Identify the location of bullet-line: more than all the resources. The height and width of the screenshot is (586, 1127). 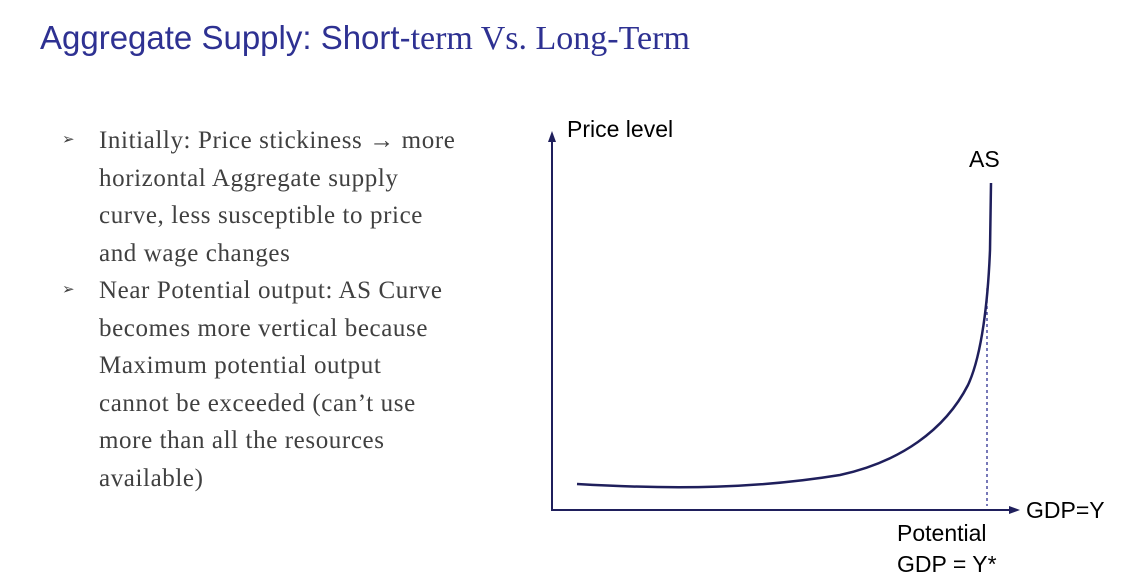
(242, 440).